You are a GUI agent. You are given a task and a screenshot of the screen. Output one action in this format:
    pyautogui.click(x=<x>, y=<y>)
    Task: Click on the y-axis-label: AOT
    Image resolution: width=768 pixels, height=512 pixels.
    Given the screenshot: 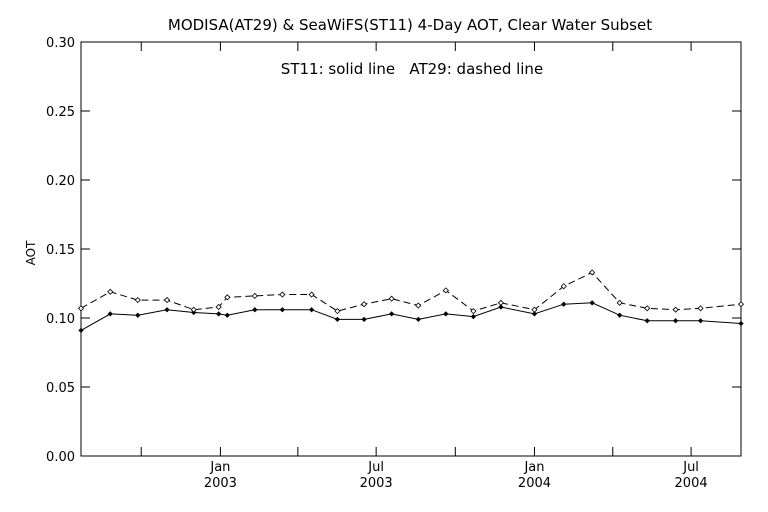 What is the action you would take?
    pyautogui.click(x=31, y=252)
    